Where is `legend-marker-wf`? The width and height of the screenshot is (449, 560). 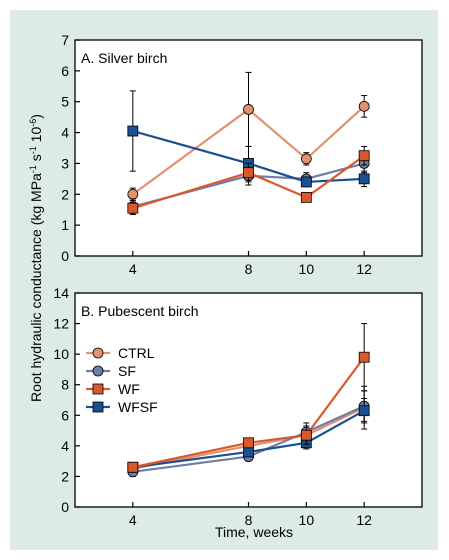 legend-marker-wf is located at coordinates (98, 389).